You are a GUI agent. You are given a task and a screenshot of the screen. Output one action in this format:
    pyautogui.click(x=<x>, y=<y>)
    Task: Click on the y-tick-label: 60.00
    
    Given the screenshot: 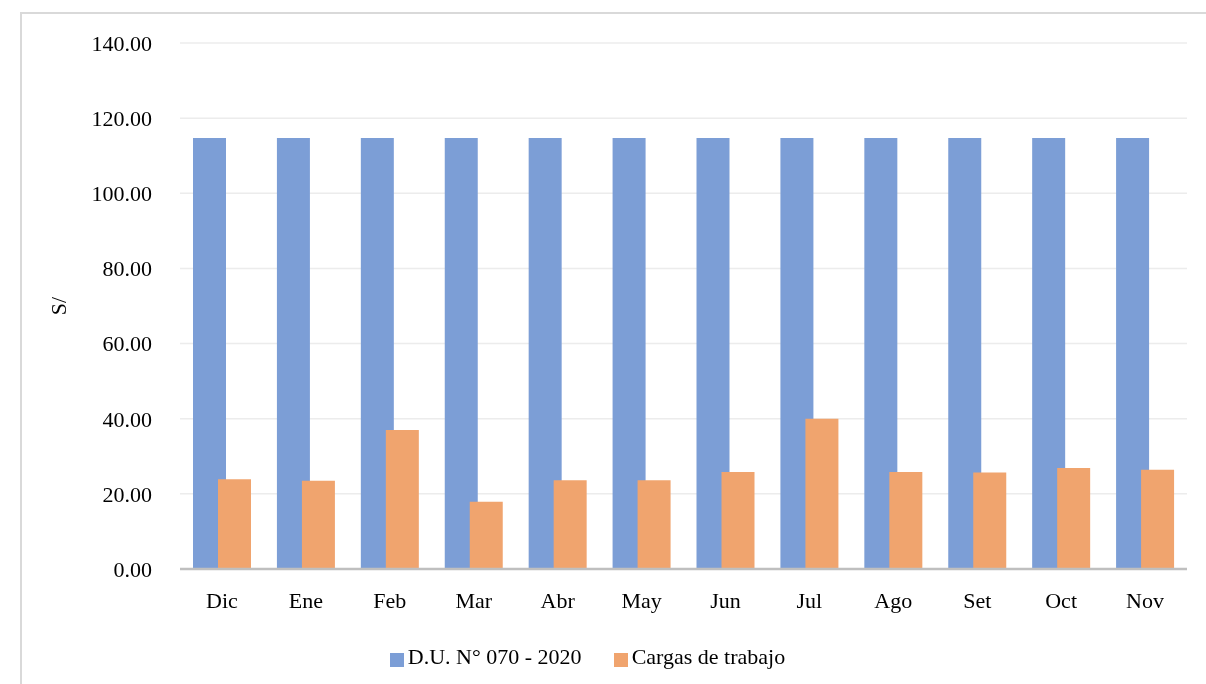 What is the action you would take?
    pyautogui.click(x=127, y=344)
    